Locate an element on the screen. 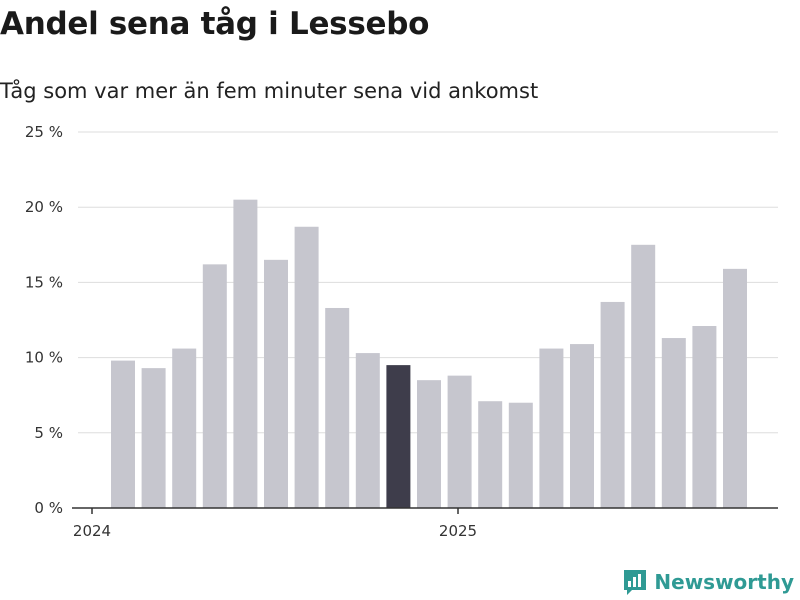 The width and height of the screenshot is (800, 600). y-tick-label: 20 % is located at coordinates (44, 207).